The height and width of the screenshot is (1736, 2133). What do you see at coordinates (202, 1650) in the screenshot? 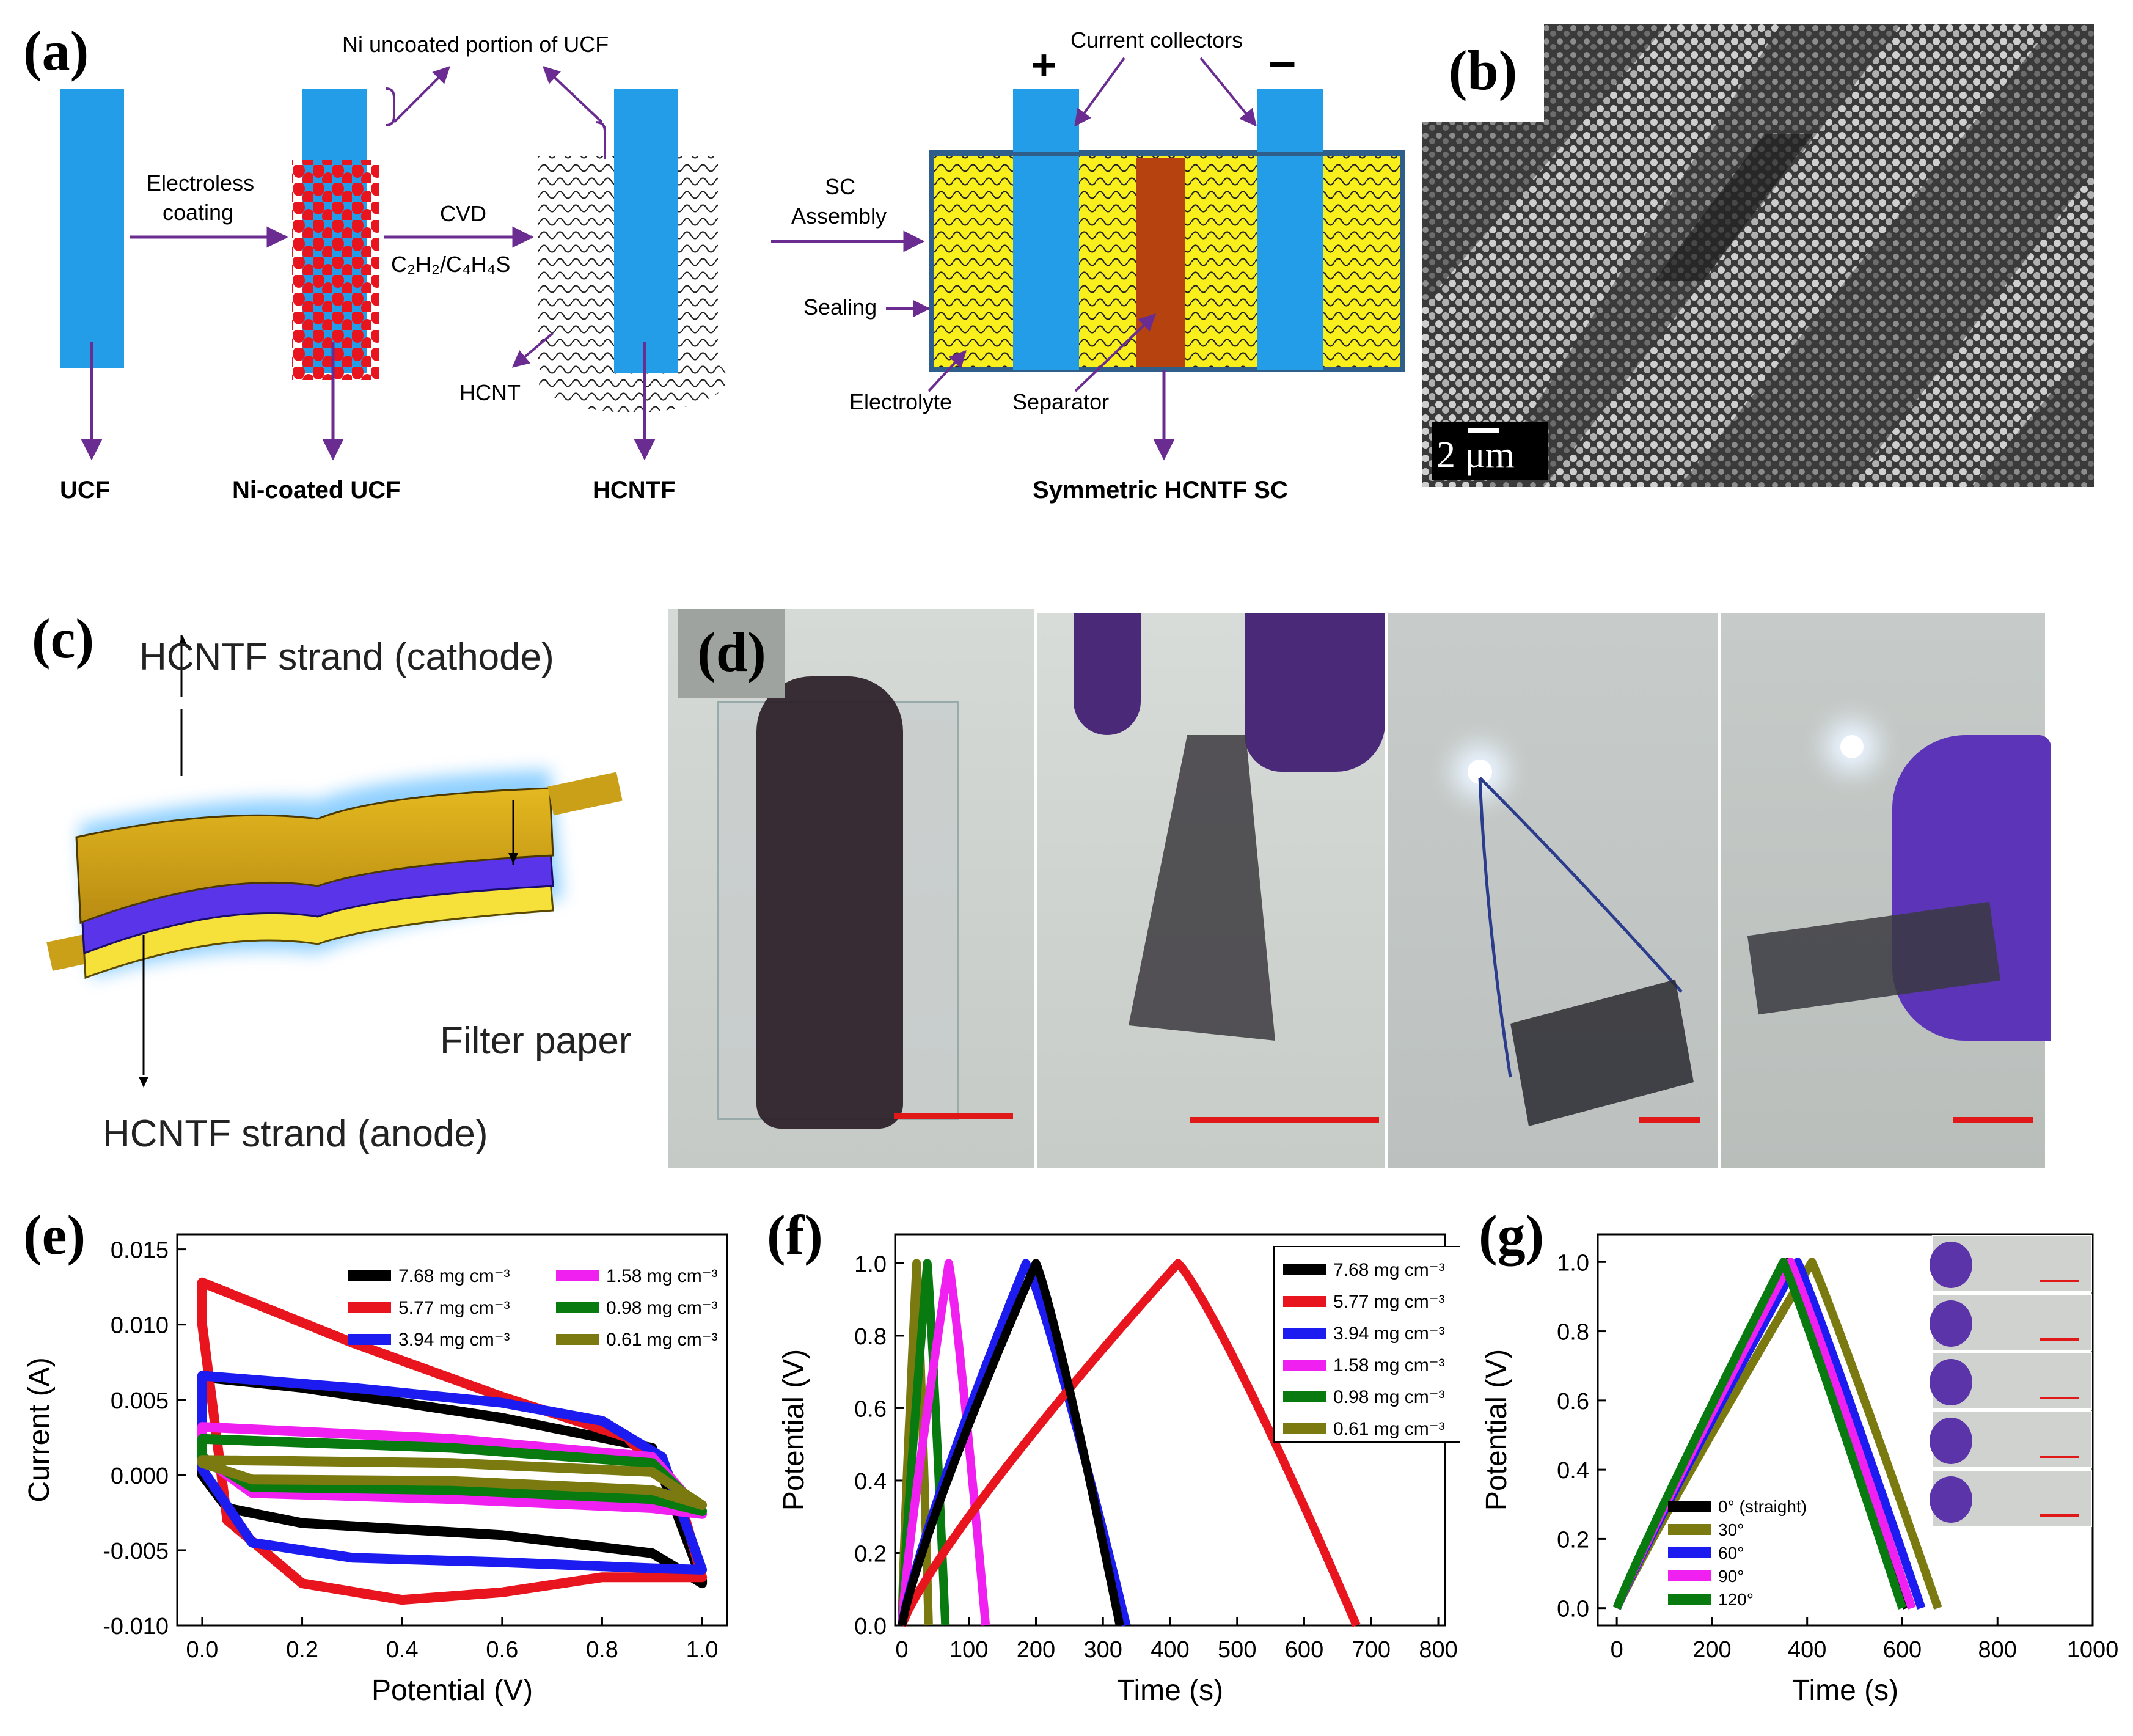
I see `x-tick-label: 0.0` at bounding box center [202, 1650].